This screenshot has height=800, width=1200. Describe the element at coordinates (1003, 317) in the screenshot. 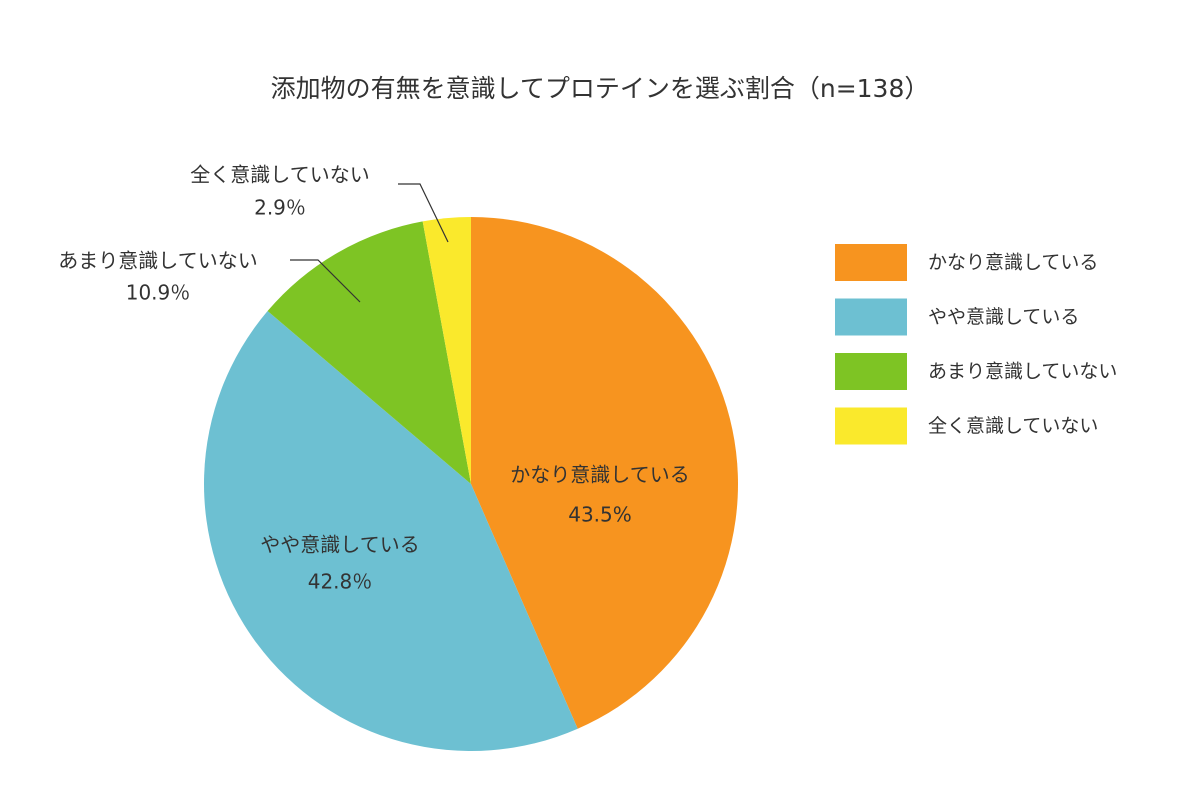

I see `legend-label: やや意識している` at that location.